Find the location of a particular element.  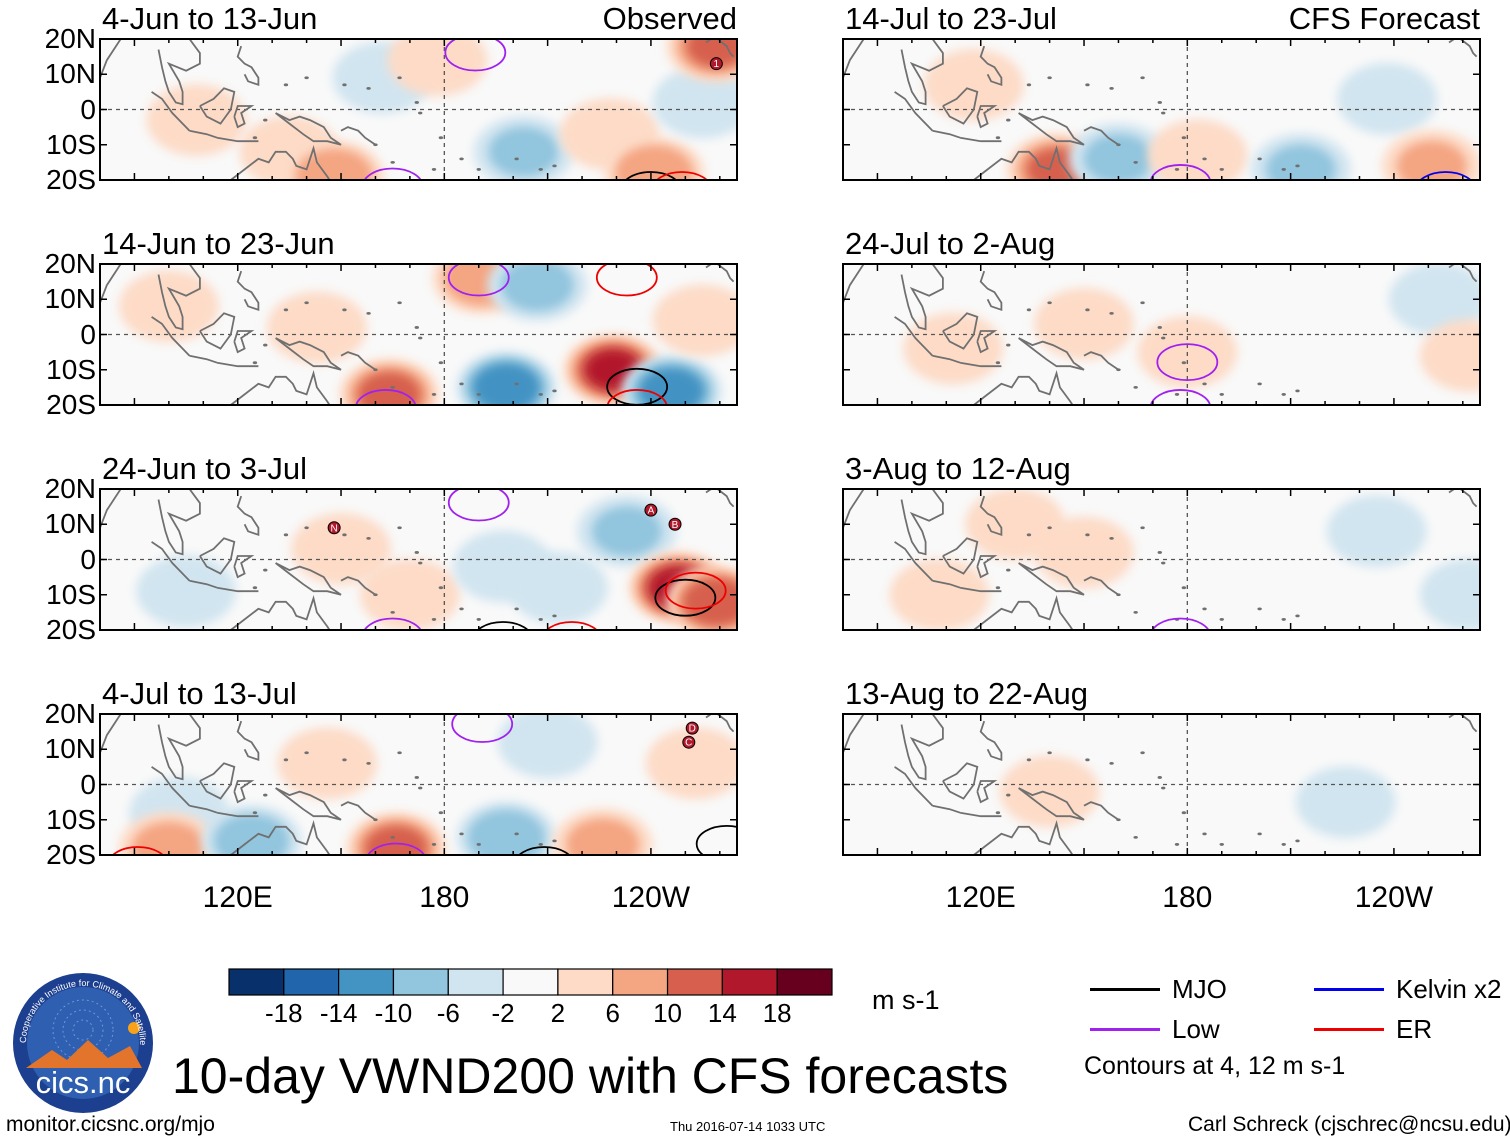

storm-marker is located at coordinates (692, 728).